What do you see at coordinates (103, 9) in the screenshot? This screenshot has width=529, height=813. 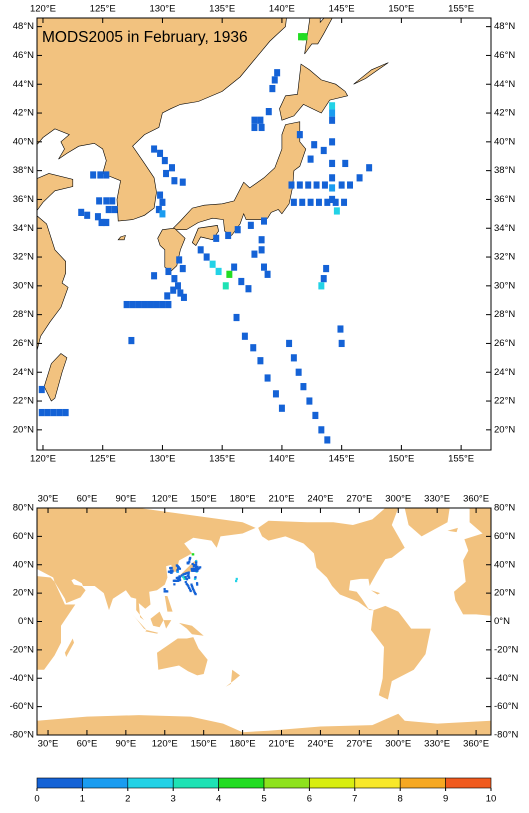 I see `x-tick-label: 125°E` at bounding box center [103, 9].